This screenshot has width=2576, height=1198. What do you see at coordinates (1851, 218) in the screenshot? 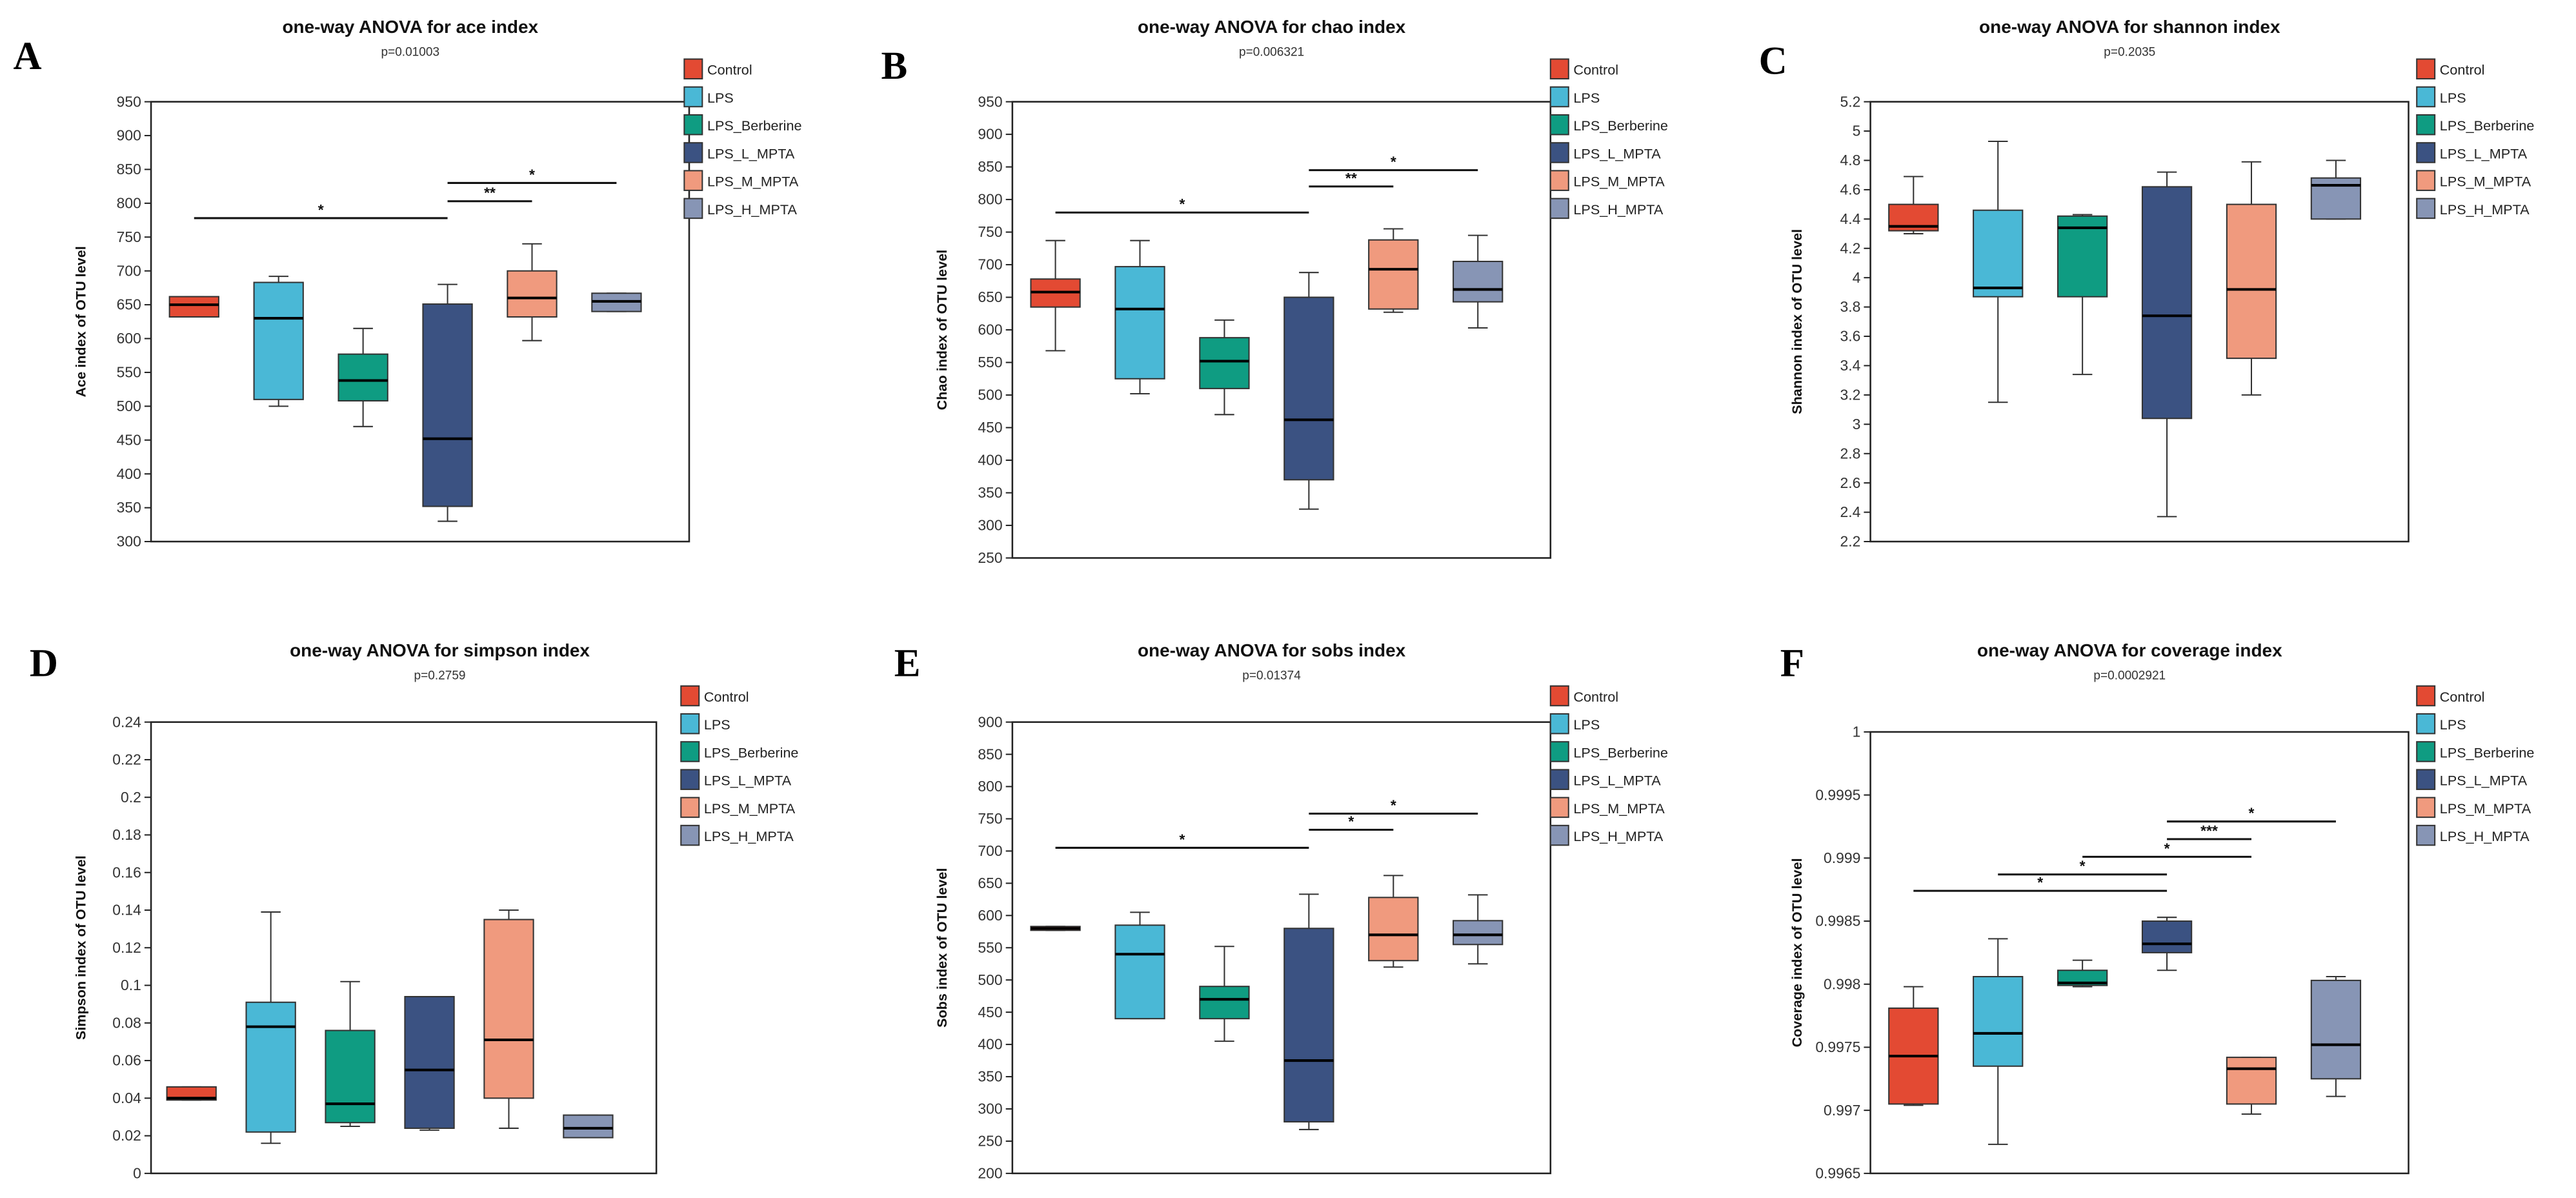
I see `y-tick-label: 4.4` at bounding box center [1851, 218].